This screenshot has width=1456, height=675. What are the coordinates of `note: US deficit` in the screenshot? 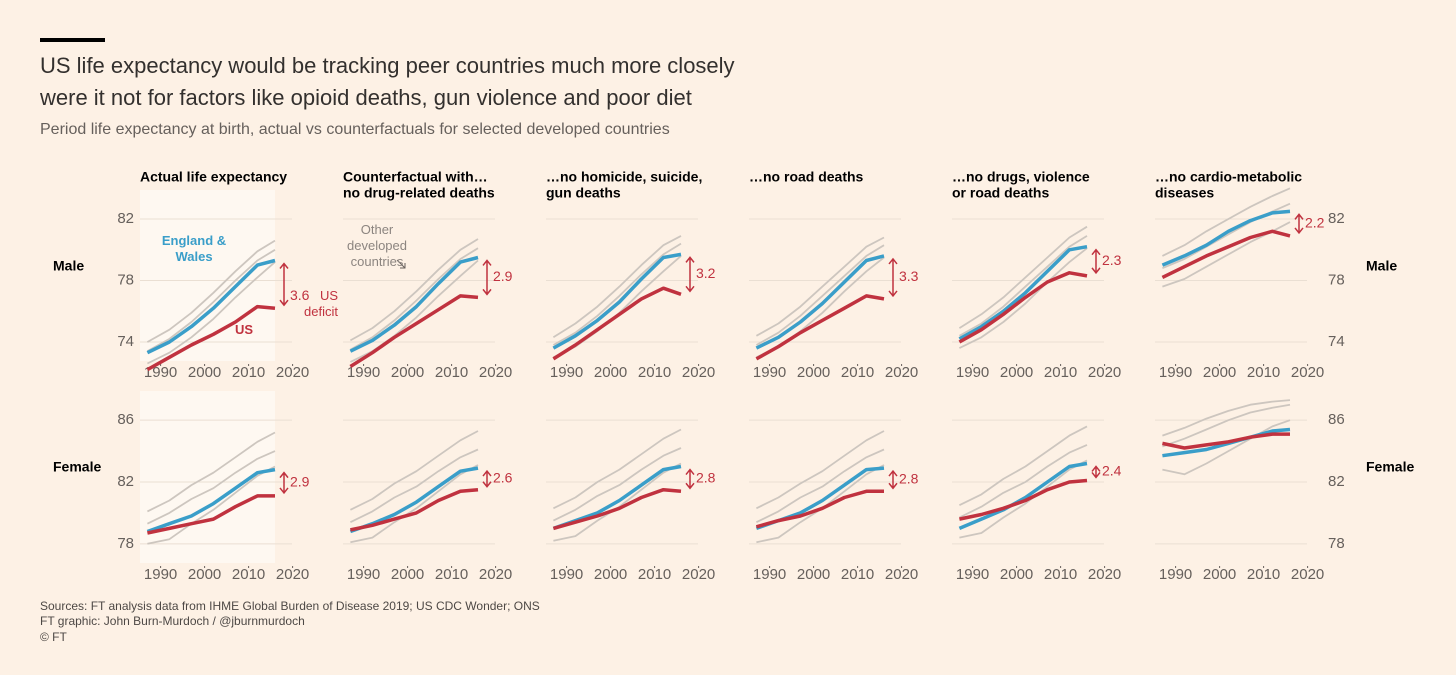 It's located at (321, 304).